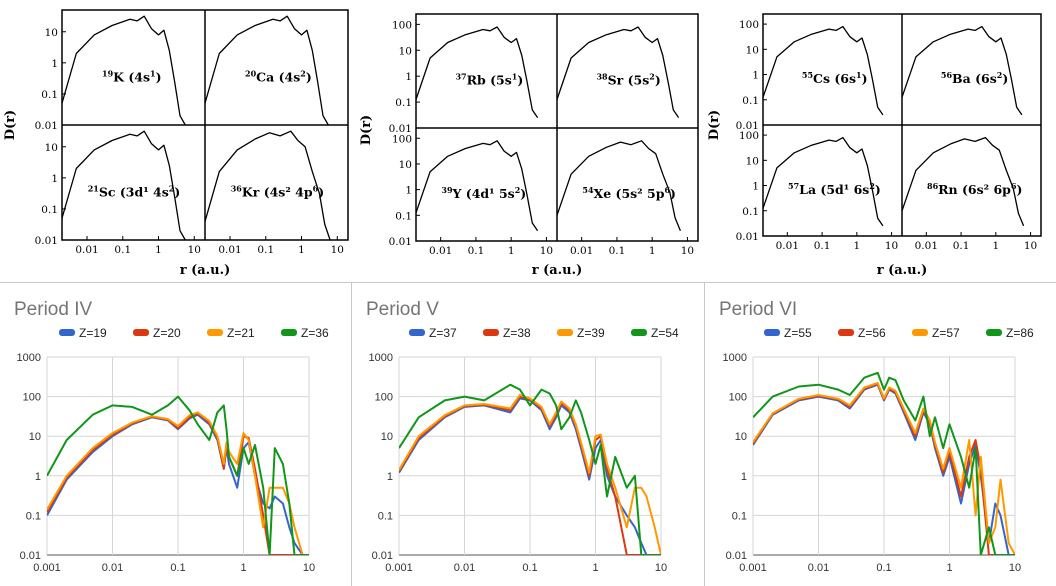 The height and width of the screenshot is (586, 1056). Describe the element at coordinates (628, 80) in the screenshot. I see `element-label: 38Sr (5s2)` at that location.